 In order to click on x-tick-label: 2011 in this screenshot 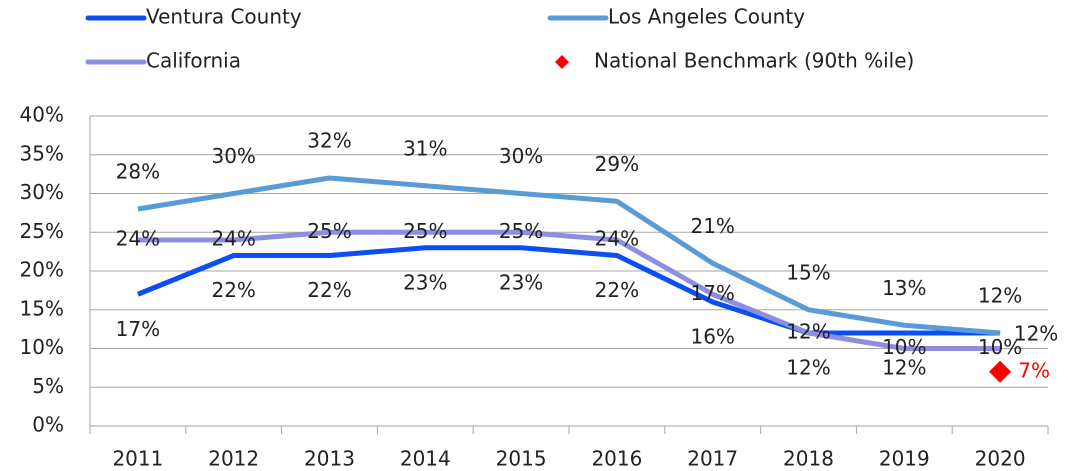, I will do `click(137, 459)`.